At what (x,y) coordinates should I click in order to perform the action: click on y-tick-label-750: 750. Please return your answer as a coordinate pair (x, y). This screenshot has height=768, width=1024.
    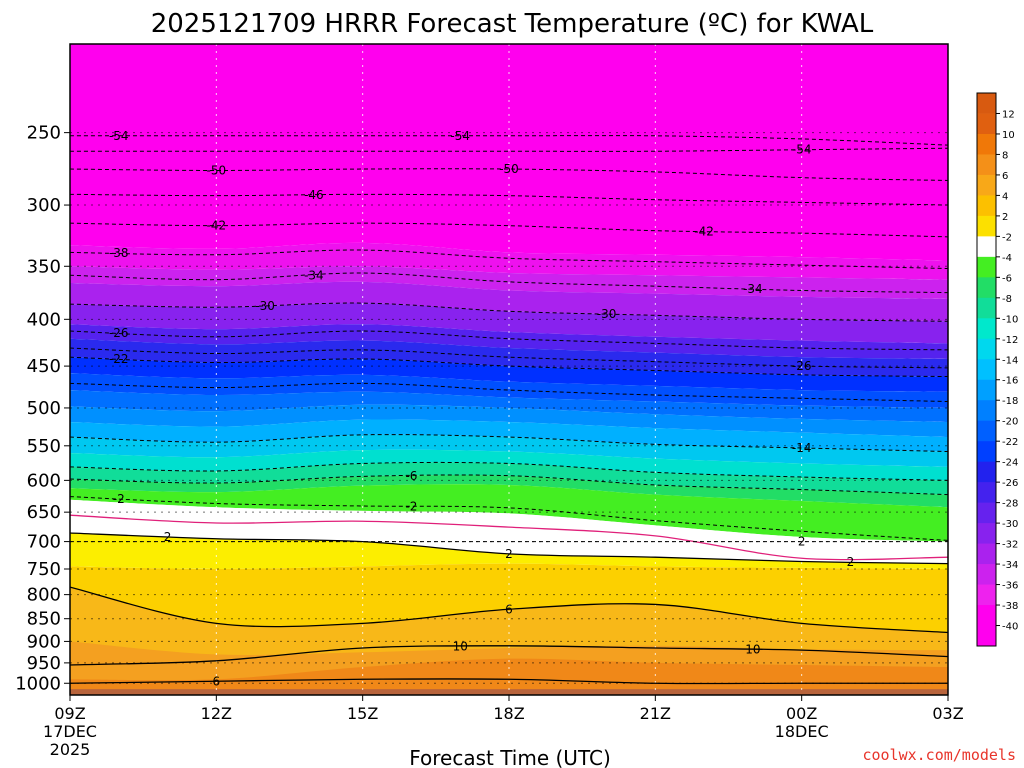
    Looking at the image, I should click on (44, 569).